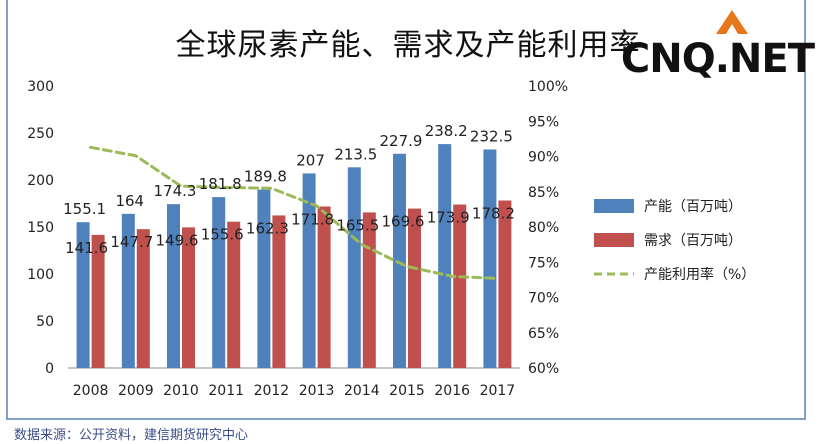 The height and width of the screenshot is (444, 820). Describe the element at coordinates (357, 225) in the screenshot. I see `data-label-demand: 165.5` at that location.